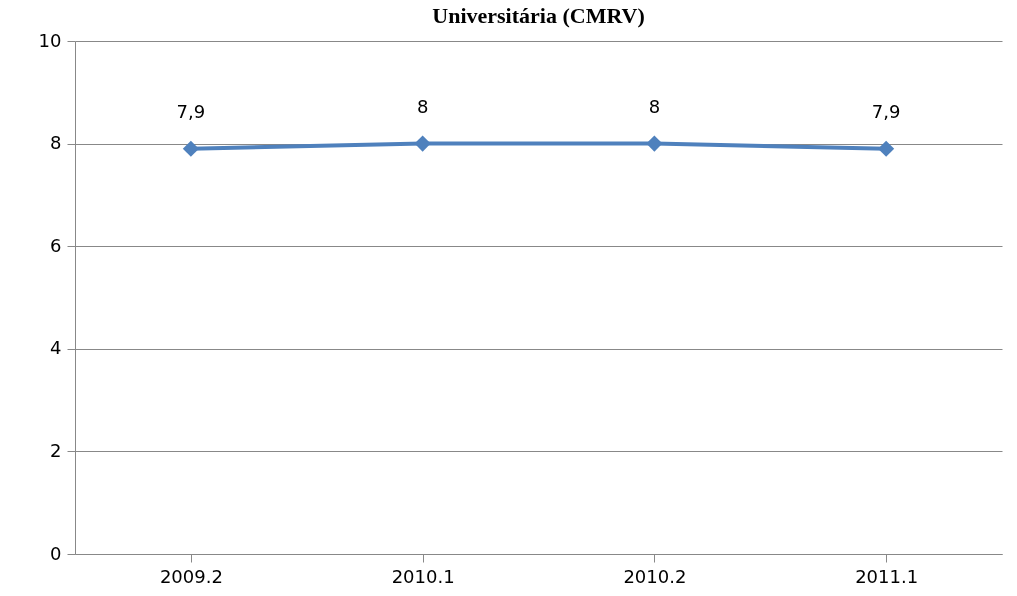  I want to click on y-tick-label: 2, so click(56, 450).